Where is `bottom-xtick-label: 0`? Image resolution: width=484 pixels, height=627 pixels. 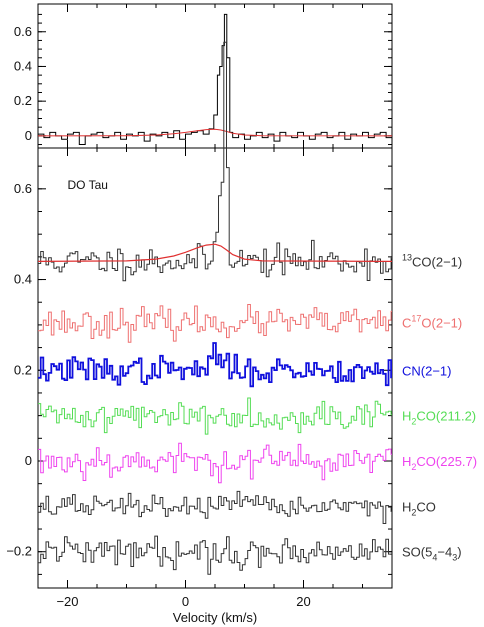
bottom-xtick-label: 0 is located at coordinates (185, 601).